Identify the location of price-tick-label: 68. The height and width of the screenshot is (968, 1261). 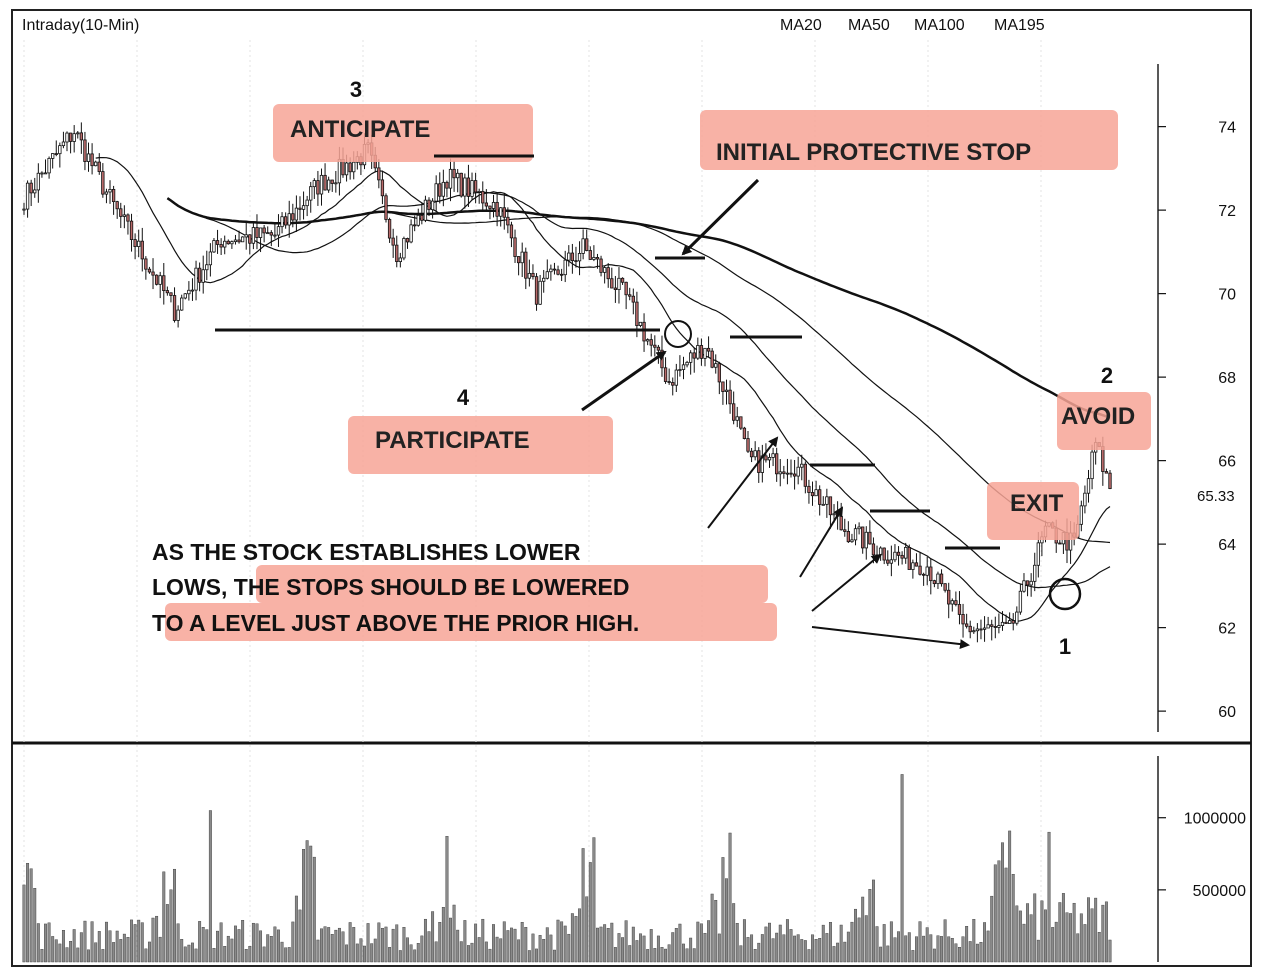
(1227, 378).